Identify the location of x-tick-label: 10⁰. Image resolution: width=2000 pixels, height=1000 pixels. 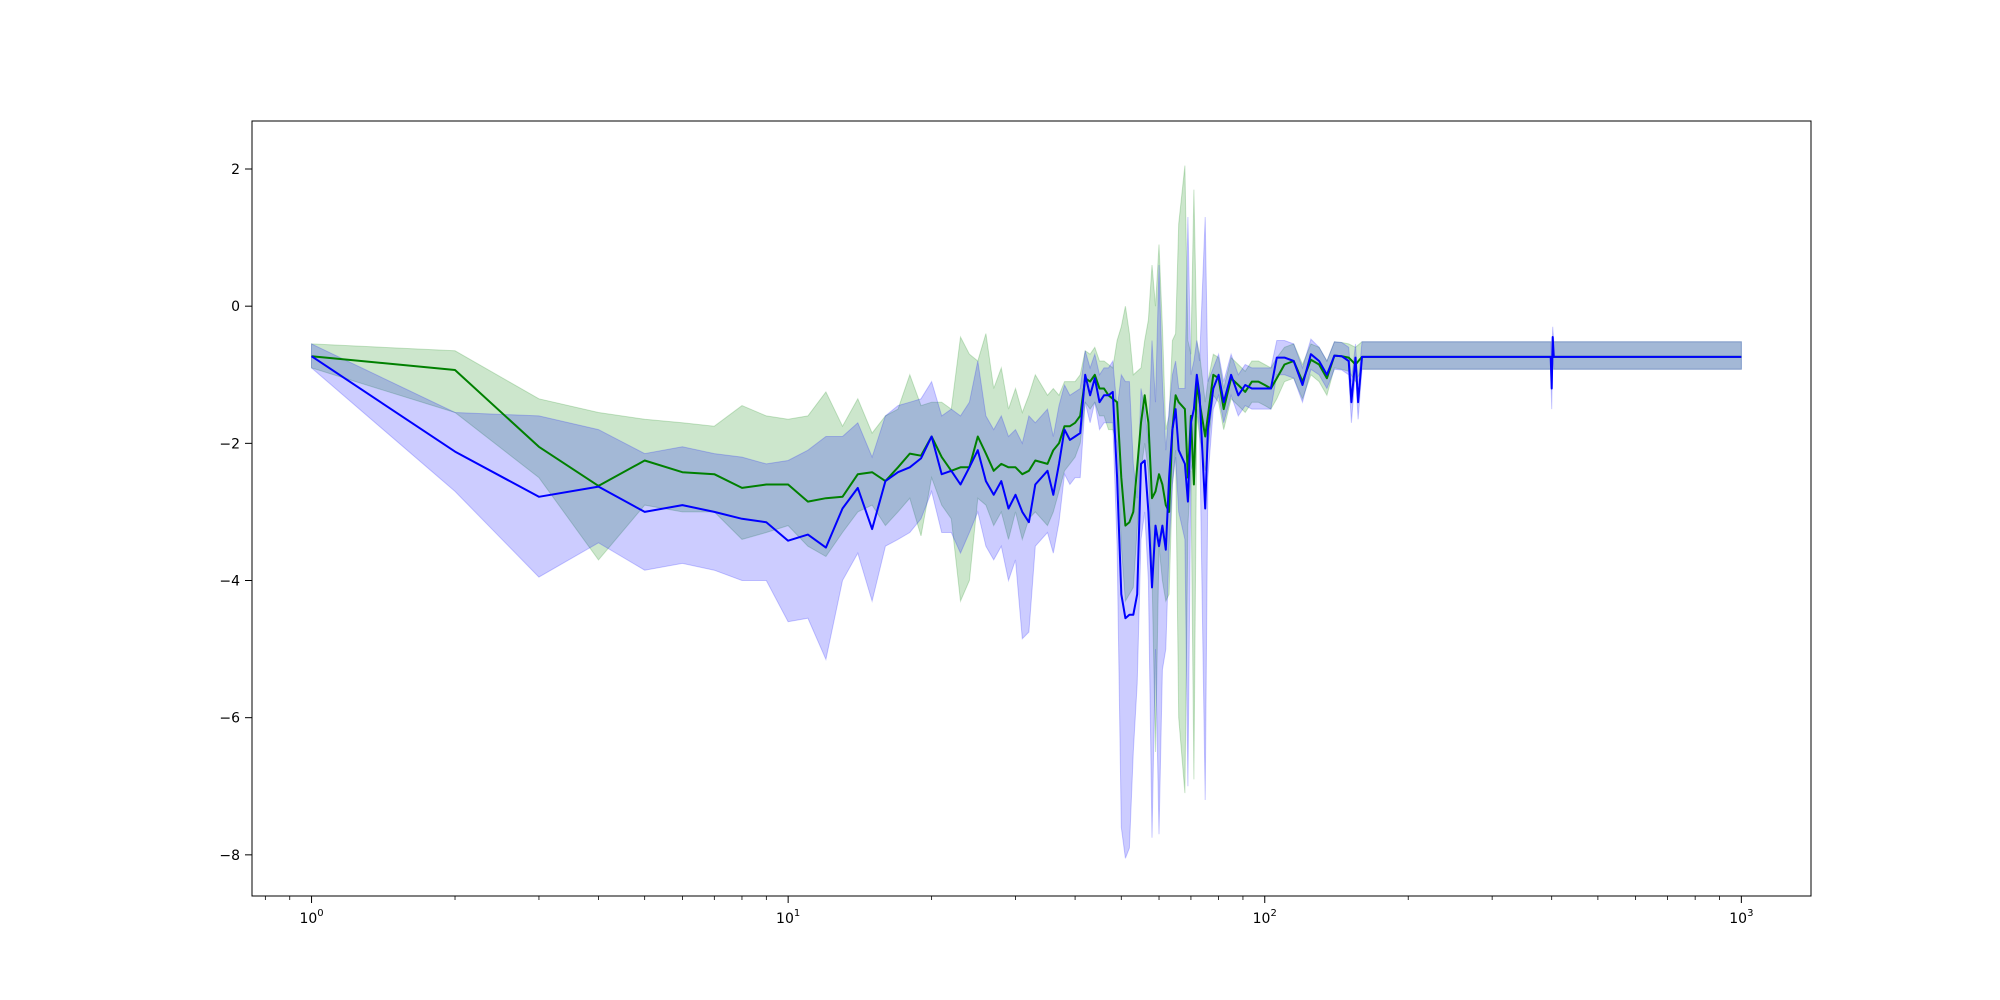
(311, 917).